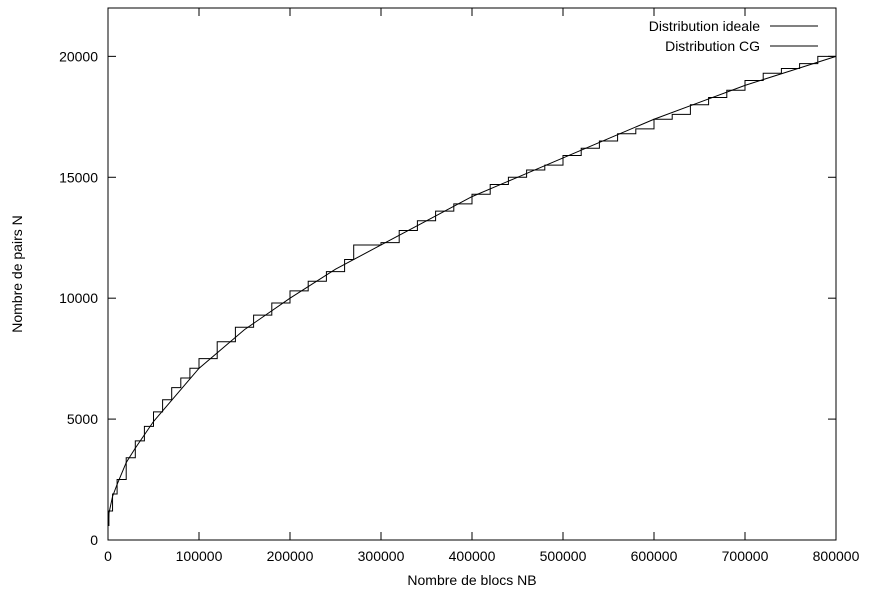 Image resolution: width=869 pixels, height=595 pixels. Describe the element at coordinates (108, 556) in the screenshot. I see `x-tick-label: 0` at that location.